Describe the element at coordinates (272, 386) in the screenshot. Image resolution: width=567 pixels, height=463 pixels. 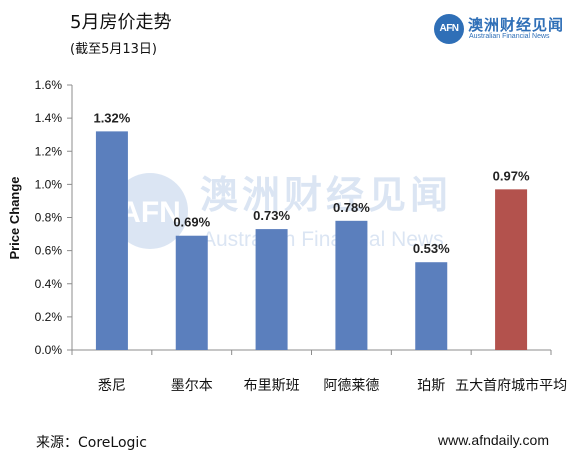
I see `x-tick-label: 布里斯班` at that location.